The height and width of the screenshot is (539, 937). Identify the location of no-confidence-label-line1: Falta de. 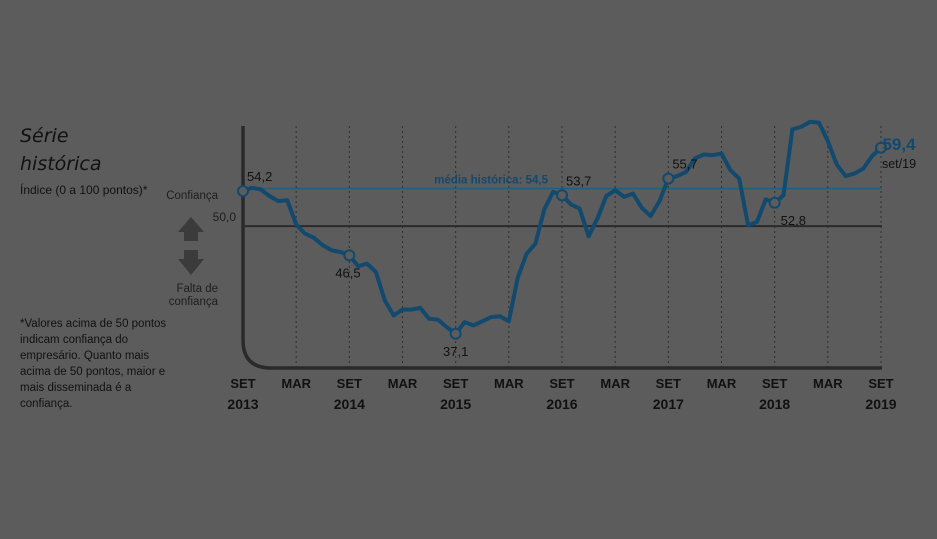
(197, 289).